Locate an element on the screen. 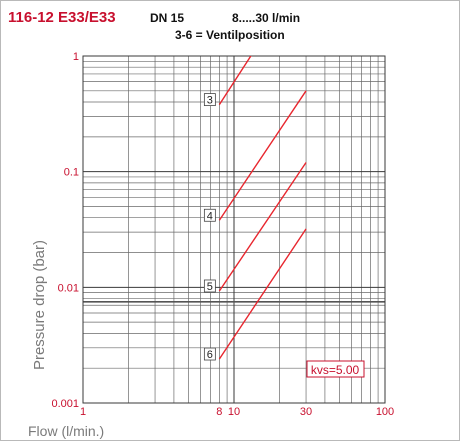 The height and width of the screenshot is (441, 460). x-tick-label: 10 is located at coordinates (234, 412).